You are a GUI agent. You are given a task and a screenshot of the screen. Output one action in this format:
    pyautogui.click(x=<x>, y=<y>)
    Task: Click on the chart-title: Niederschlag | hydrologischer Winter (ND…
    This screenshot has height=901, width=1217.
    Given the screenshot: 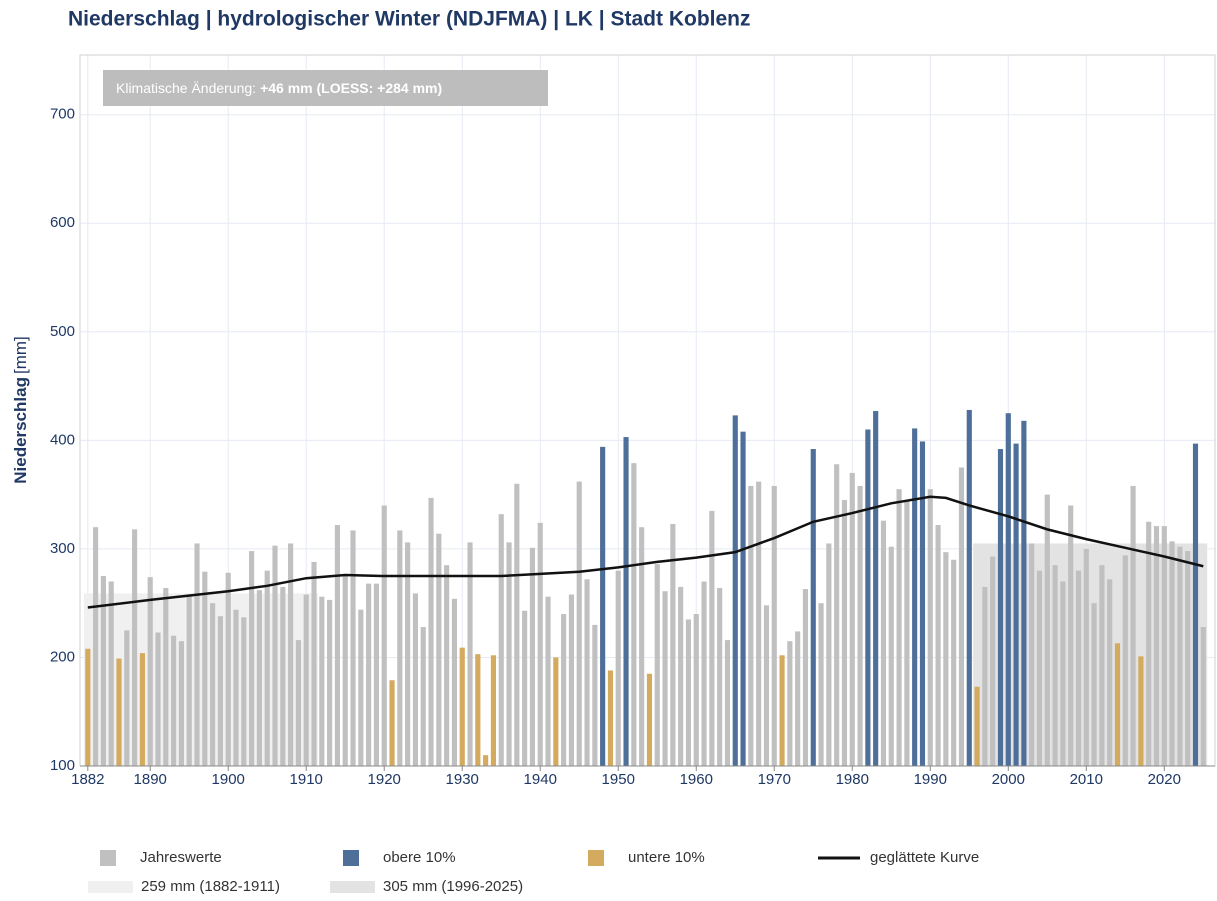 What is the action you would take?
    pyautogui.click(x=409, y=19)
    